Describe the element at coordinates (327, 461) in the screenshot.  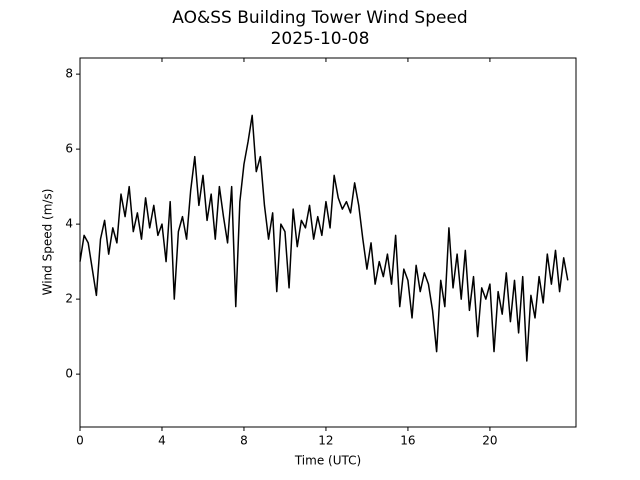
I see `x-axis-label: Time (UTC)` at that location.